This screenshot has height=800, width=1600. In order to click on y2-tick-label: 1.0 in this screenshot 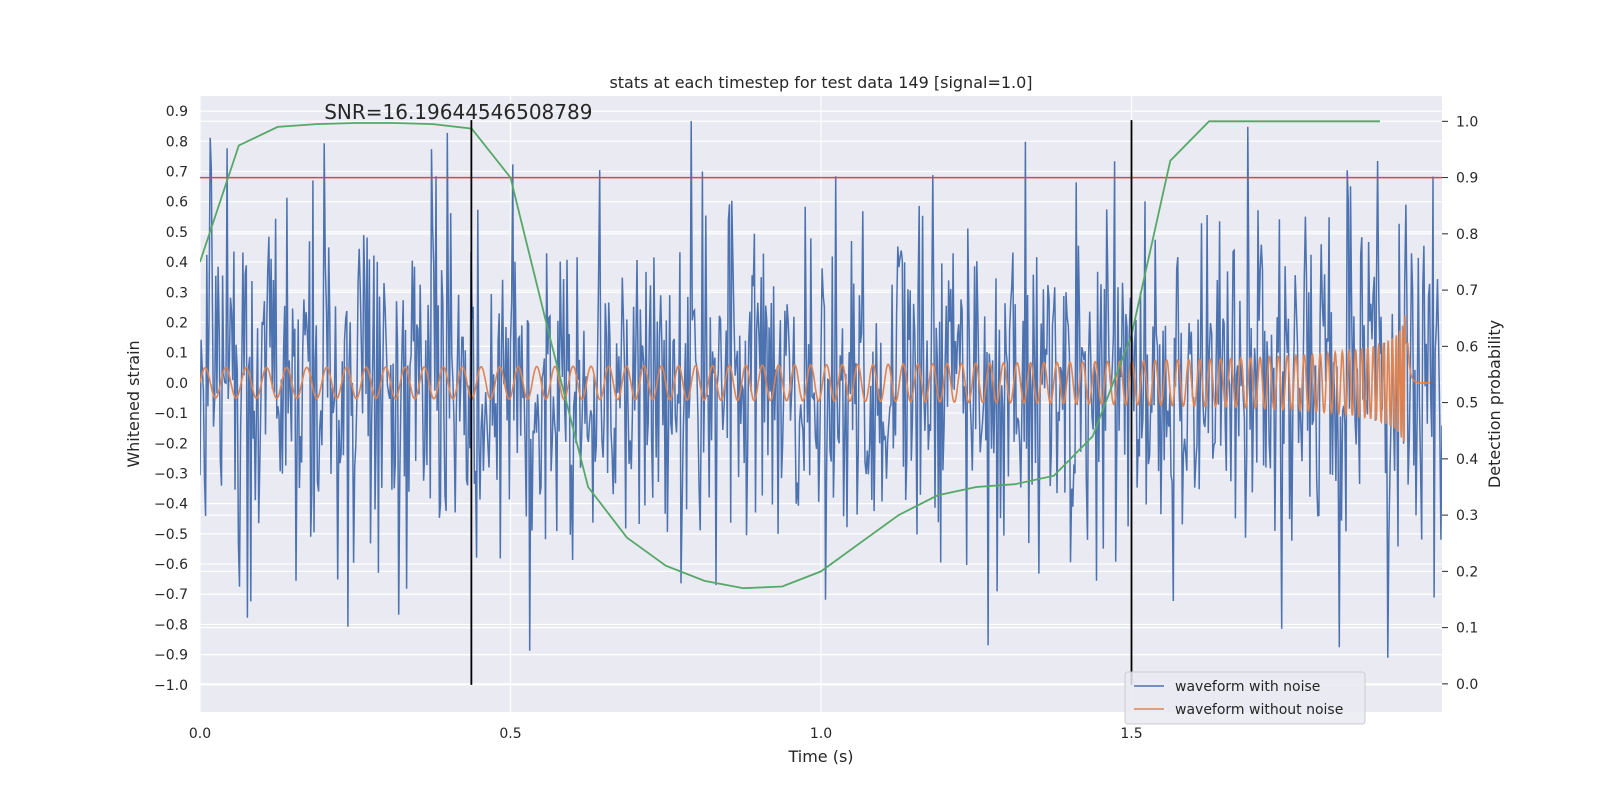, I will do `click(1467, 122)`.